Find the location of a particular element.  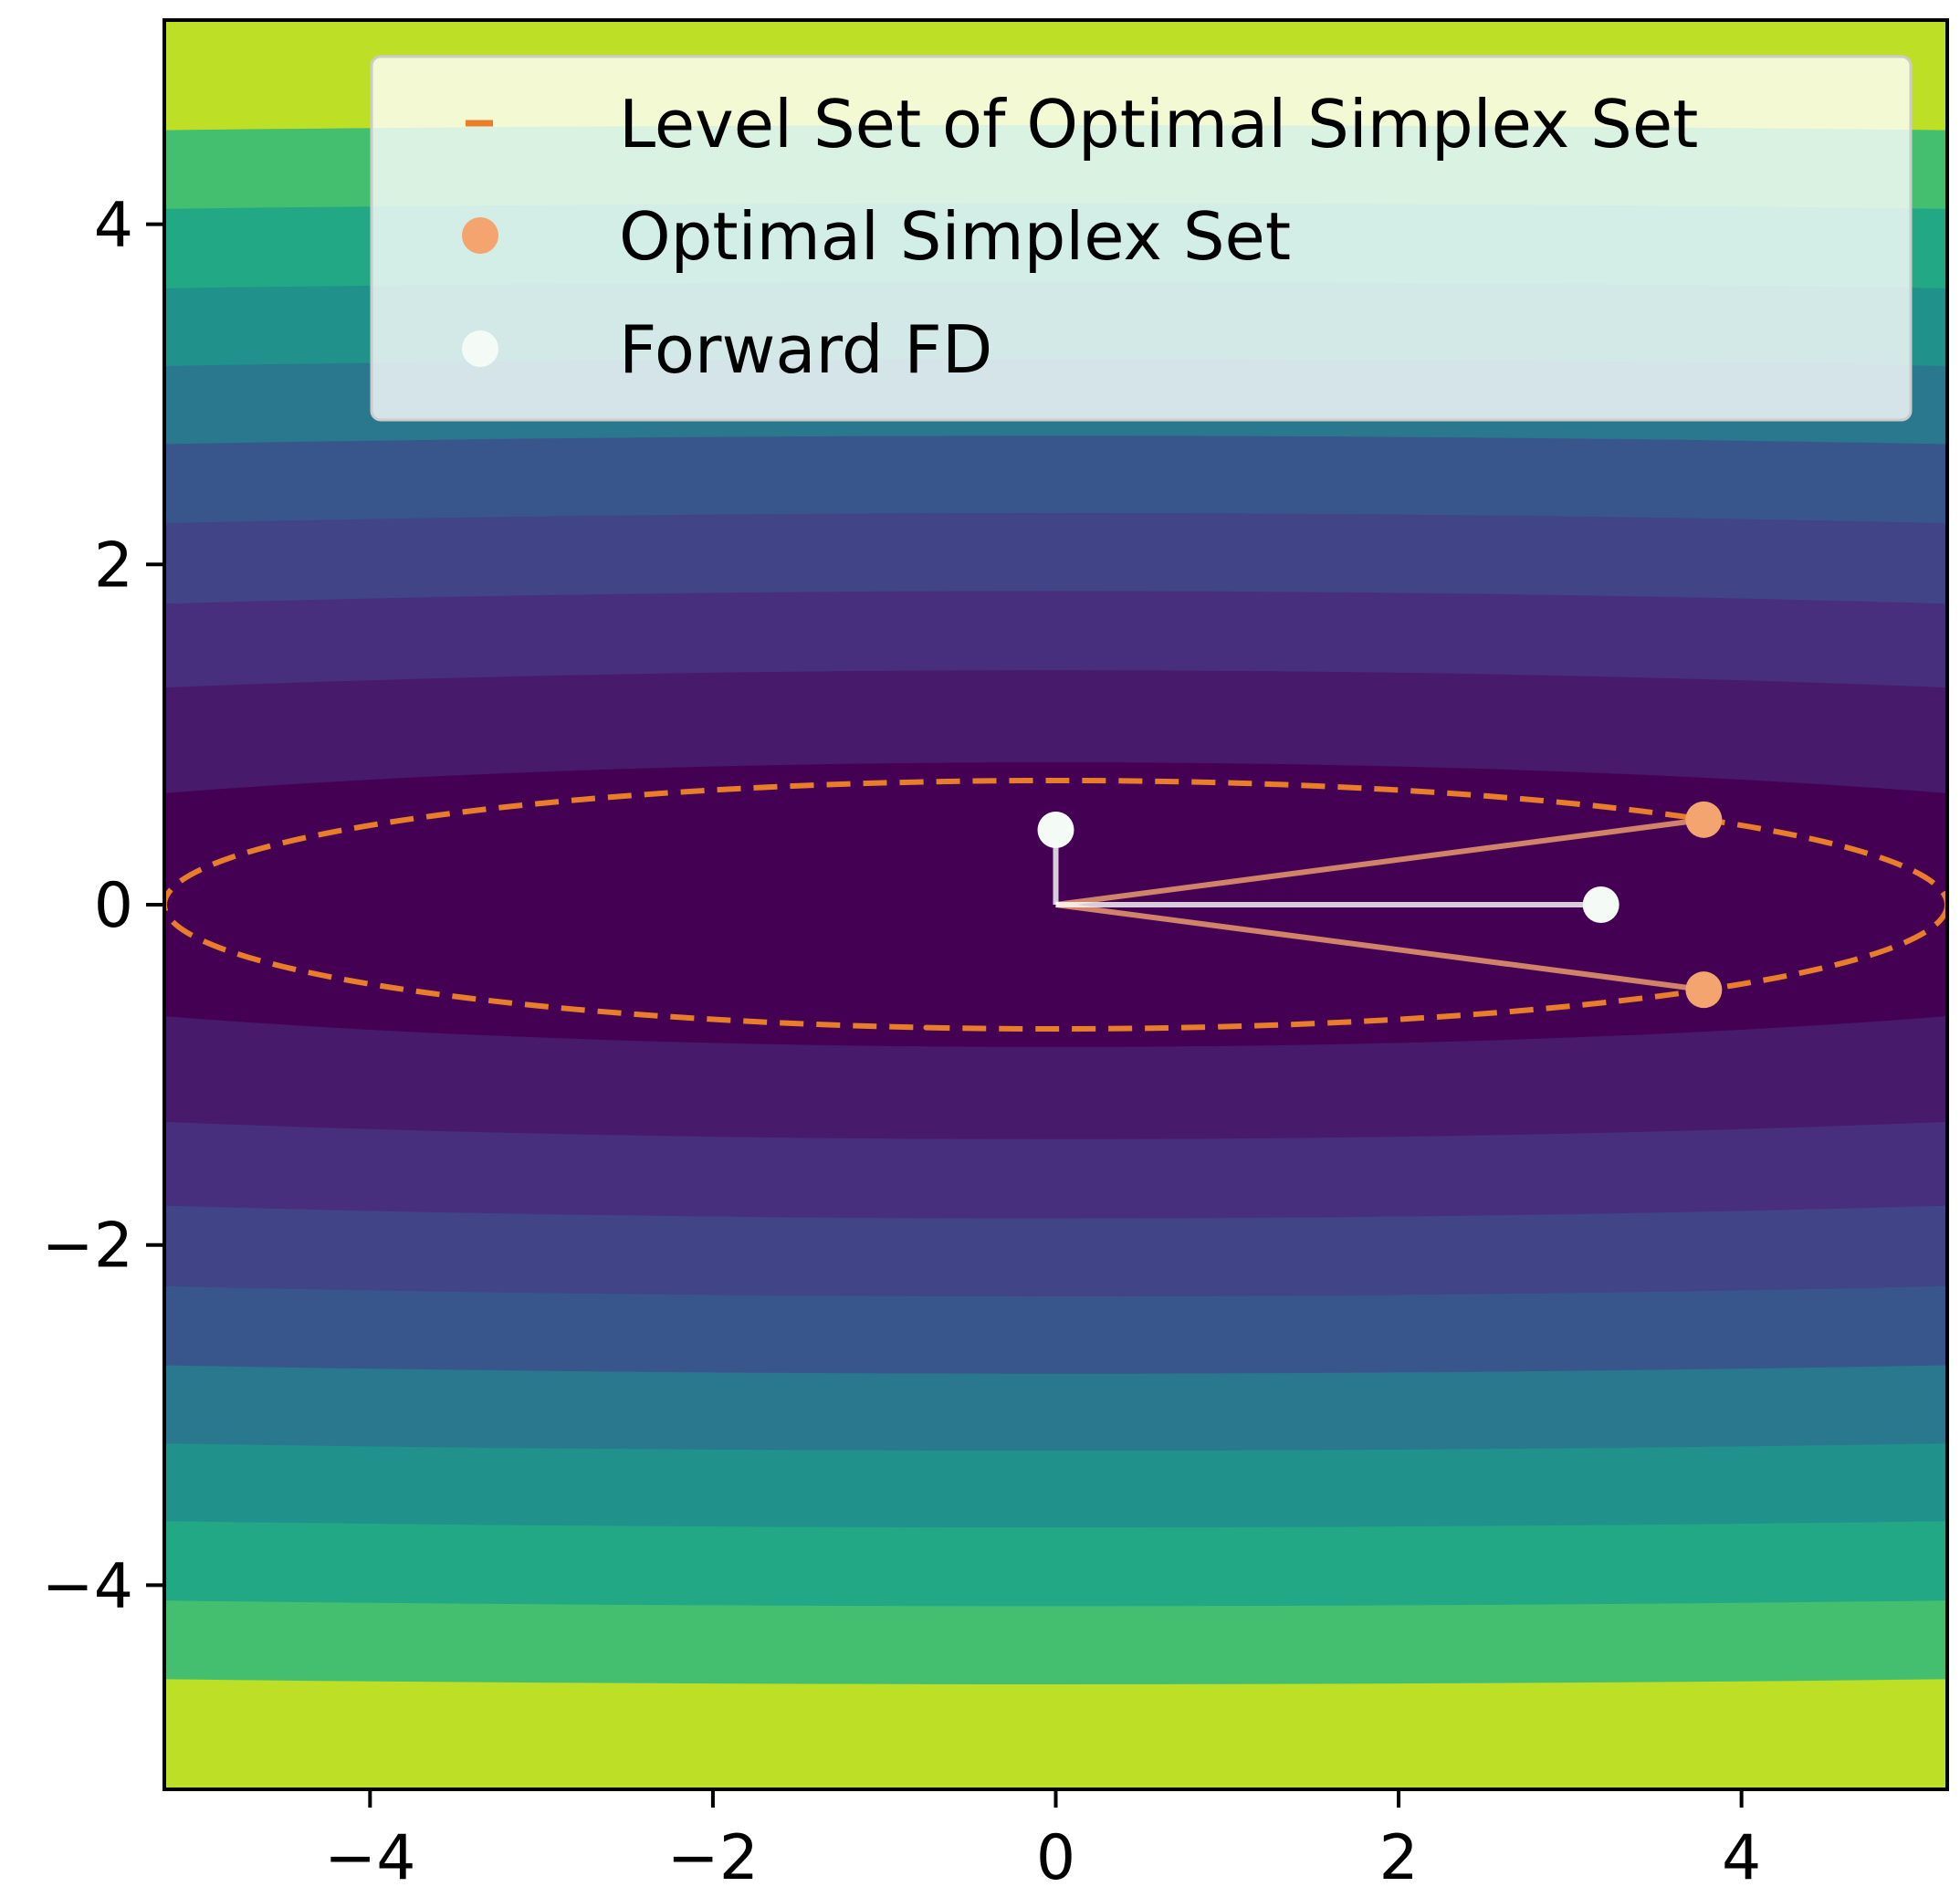

x-tick-label-0: −4 is located at coordinates (369, 1854).